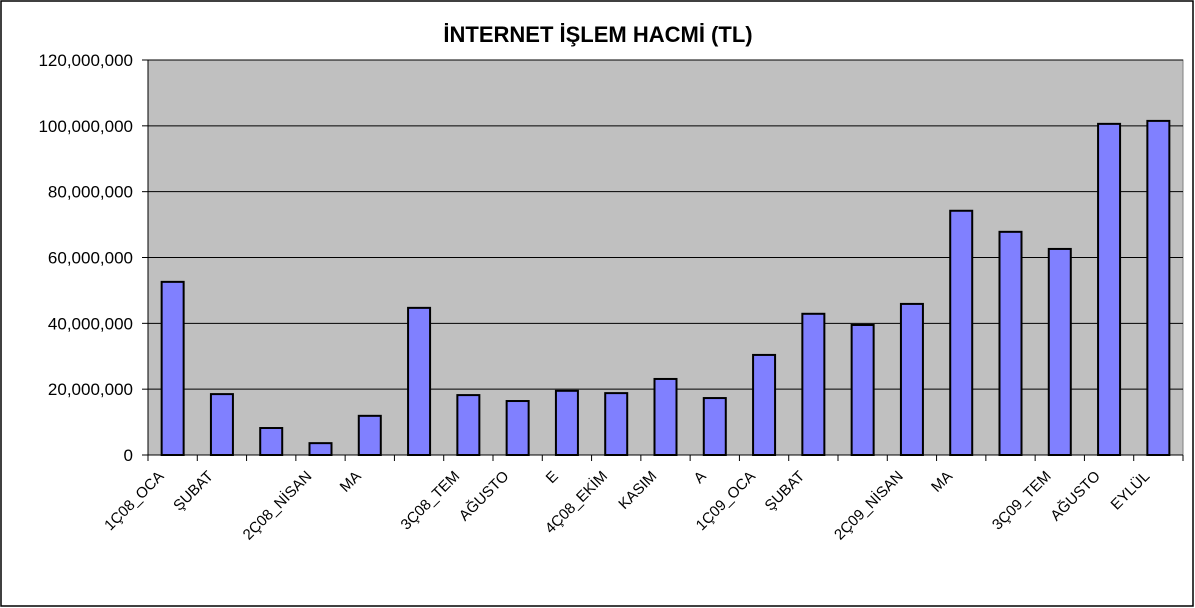 This screenshot has height=608, width=1195. Describe the element at coordinates (597, 34) in the screenshot. I see `chart-title: İNTERNET İŞLEM HACMİ (TL)` at that location.